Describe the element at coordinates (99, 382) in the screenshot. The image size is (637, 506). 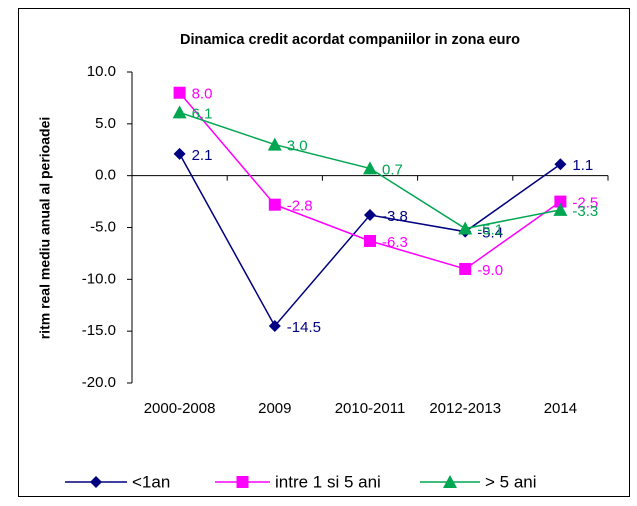
I see `y-tick-label: -20.0` at that location.